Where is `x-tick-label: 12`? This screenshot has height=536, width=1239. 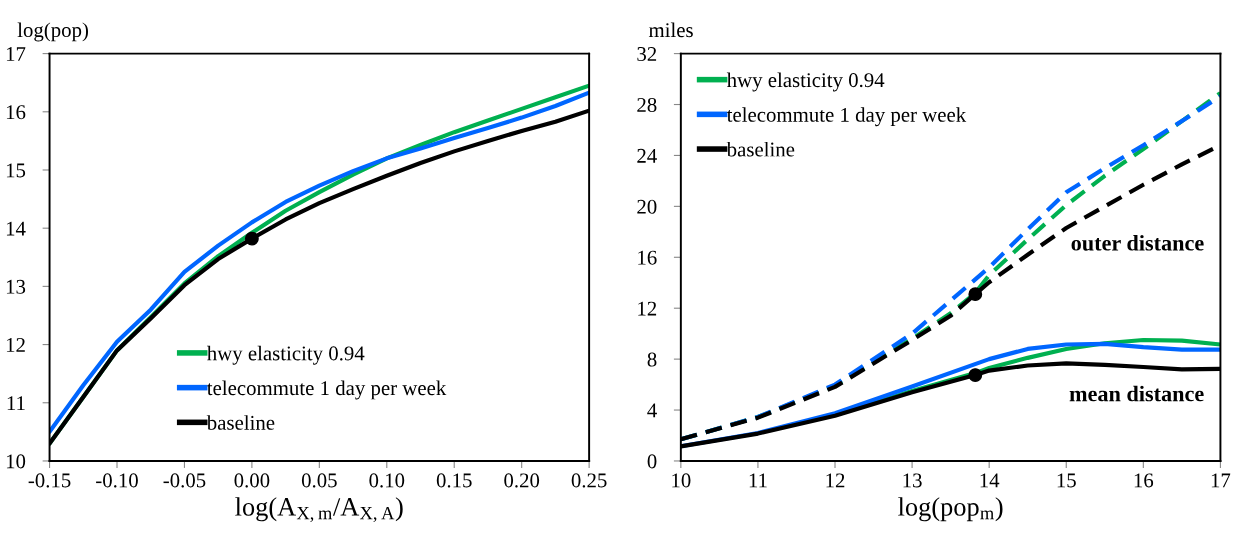 x-tick-label: 12 is located at coordinates (835, 480).